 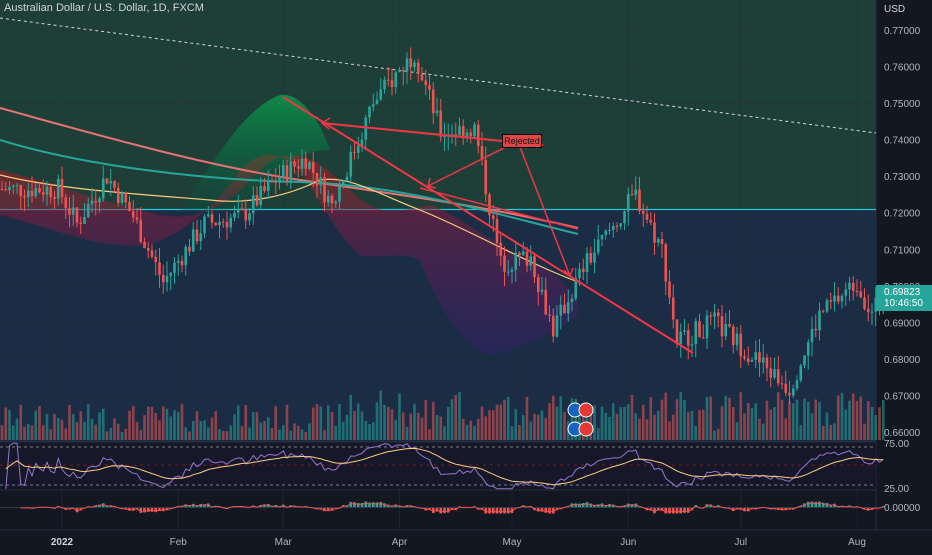 What do you see at coordinates (491, 542) in the screenshot?
I see `time-axis: 2022FebMarAprMayJunJulAugSepOctNovDec` at bounding box center [491, 542].